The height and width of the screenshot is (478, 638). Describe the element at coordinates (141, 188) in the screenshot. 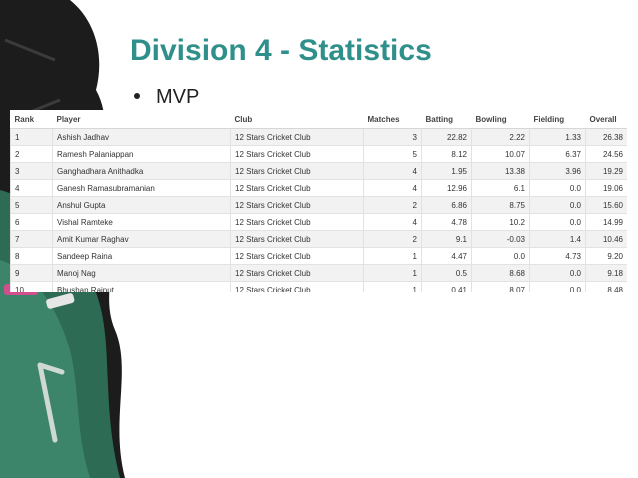

I see `cell-player: Ganesh Ramasubramanian` at that location.